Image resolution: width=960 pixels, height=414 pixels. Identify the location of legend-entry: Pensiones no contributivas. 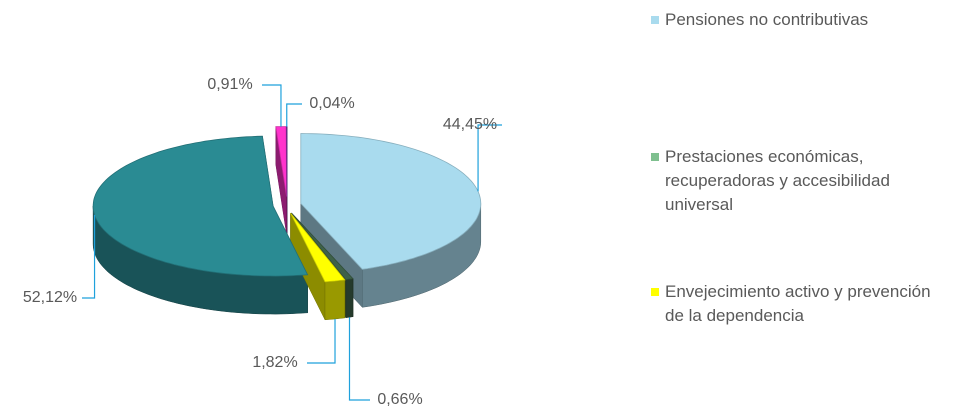
(800, 20).